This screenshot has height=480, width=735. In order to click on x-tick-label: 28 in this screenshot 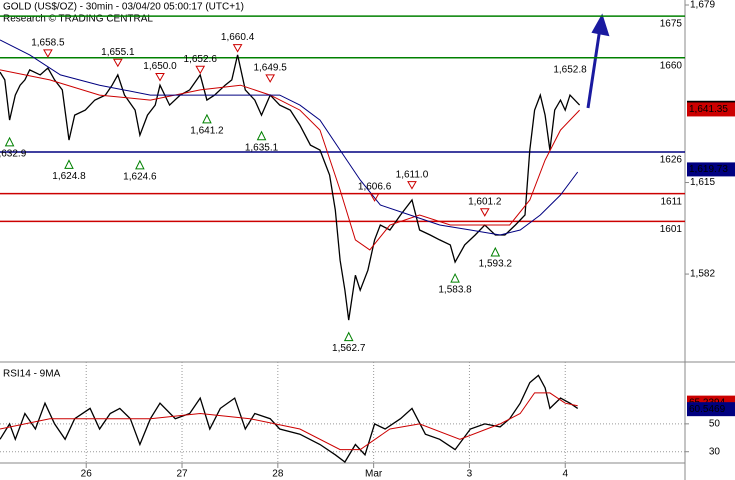, I will do `click(278, 474)`.